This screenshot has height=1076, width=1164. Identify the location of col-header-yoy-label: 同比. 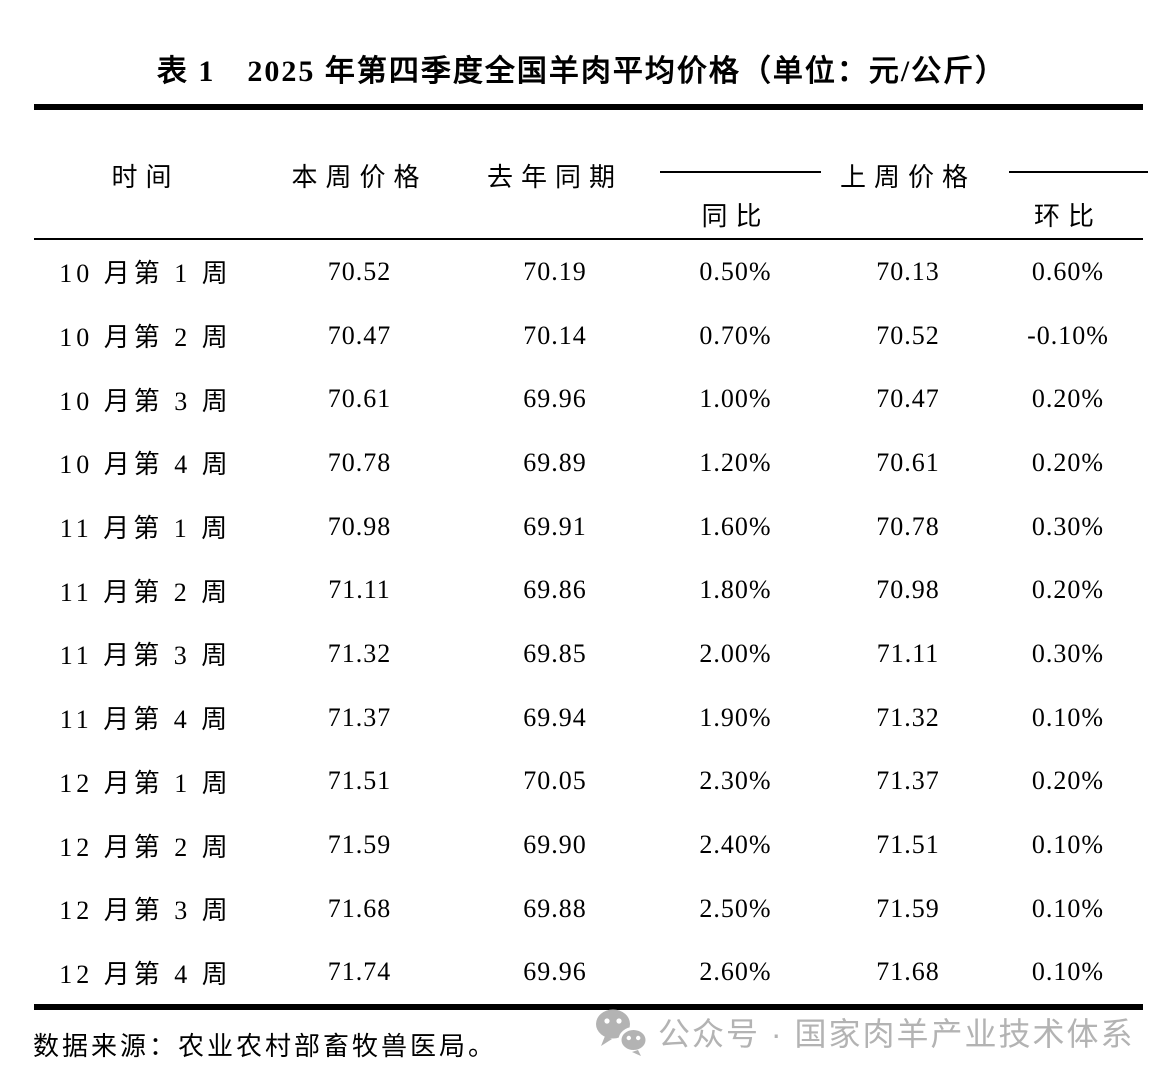
(735, 216).